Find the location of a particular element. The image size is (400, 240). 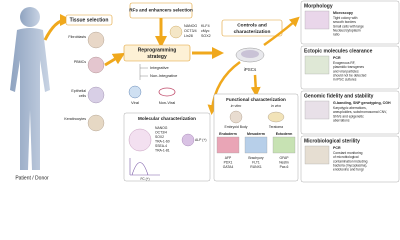

panel-method: G-banding, SNP genotyping, CGH is located at coordinates (362, 103).